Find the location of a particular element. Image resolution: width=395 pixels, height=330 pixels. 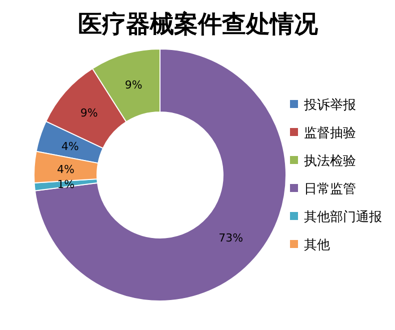

legend-label: 其他部门通报 is located at coordinates (343, 217).